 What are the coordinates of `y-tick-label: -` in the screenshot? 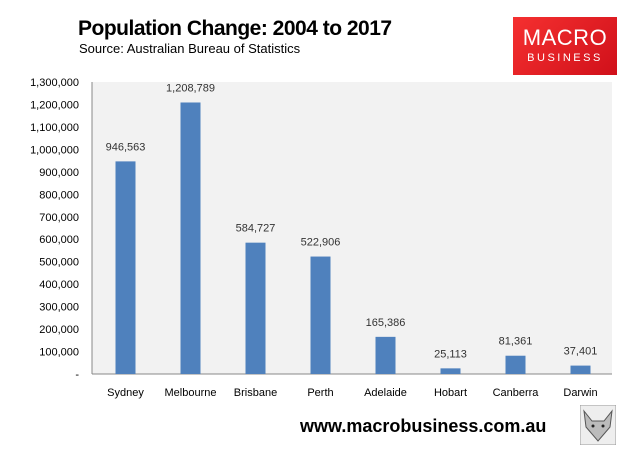 It's located at (77, 375).